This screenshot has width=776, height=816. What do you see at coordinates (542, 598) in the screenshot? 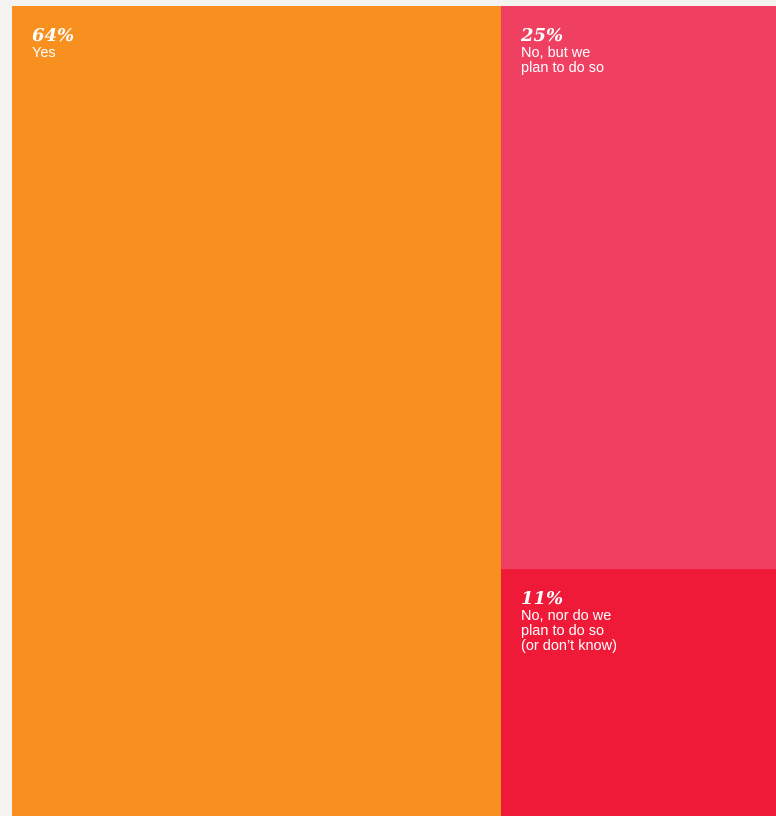
I see `tile-no-nor-plan-value: 11%` at bounding box center [542, 598].